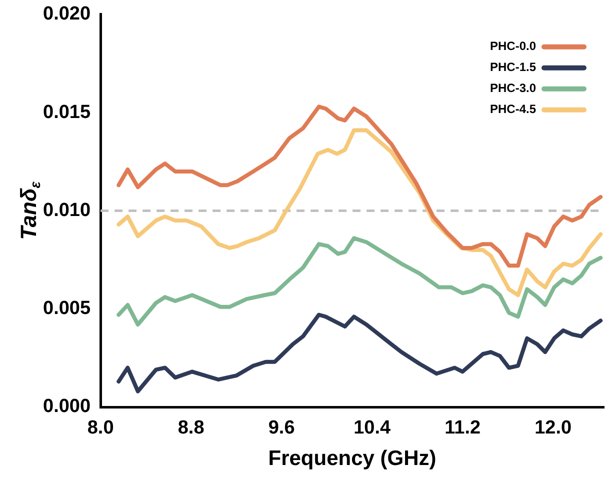 The image size is (616, 482). What do you see at coordinates (67, 14) in the screenshot?
I see `y-tick-label: 0.020` at bounding box center [67, 14].